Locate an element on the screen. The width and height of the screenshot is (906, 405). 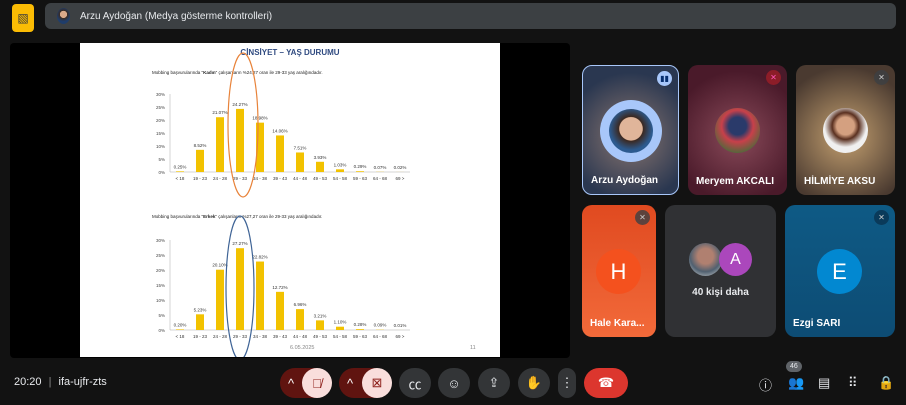
people-icon: 👥 is located at coordinates (796, 382).